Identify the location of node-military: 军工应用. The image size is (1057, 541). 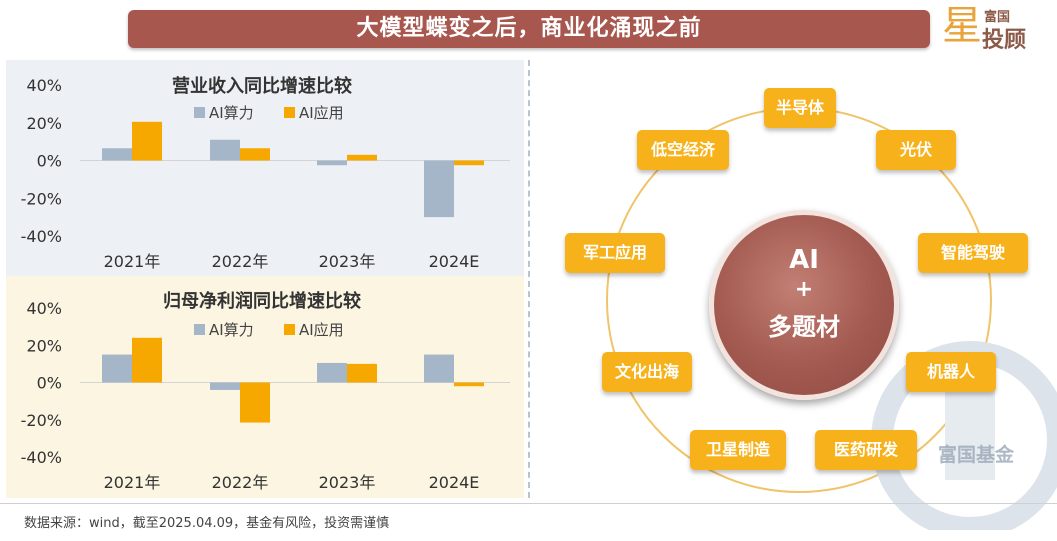
(615, 253).